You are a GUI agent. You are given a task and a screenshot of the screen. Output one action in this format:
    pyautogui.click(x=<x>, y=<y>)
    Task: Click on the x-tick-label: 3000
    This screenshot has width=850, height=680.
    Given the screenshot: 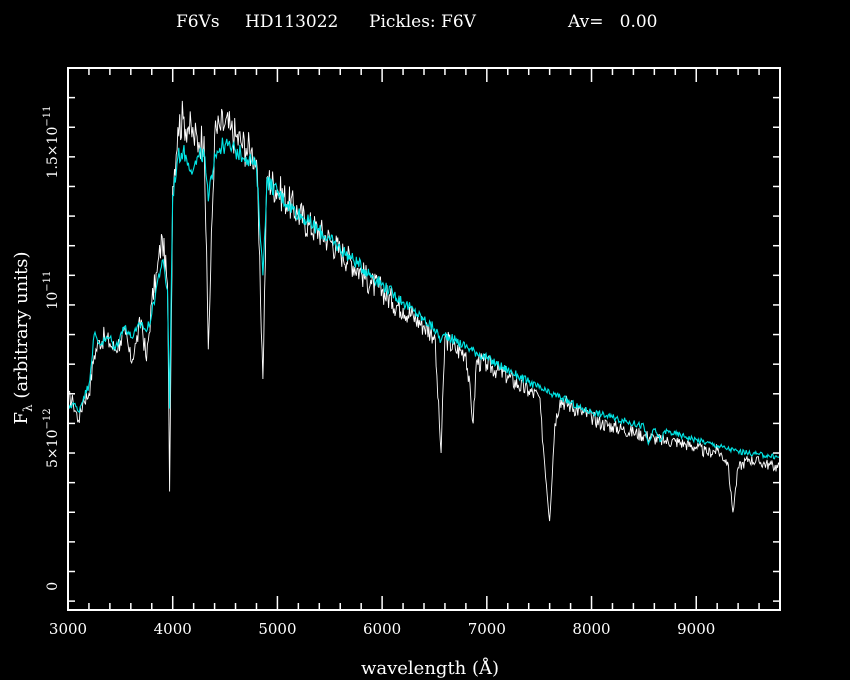 What is the action you would take?
    pyautogui.click(x=68, y=629)
    